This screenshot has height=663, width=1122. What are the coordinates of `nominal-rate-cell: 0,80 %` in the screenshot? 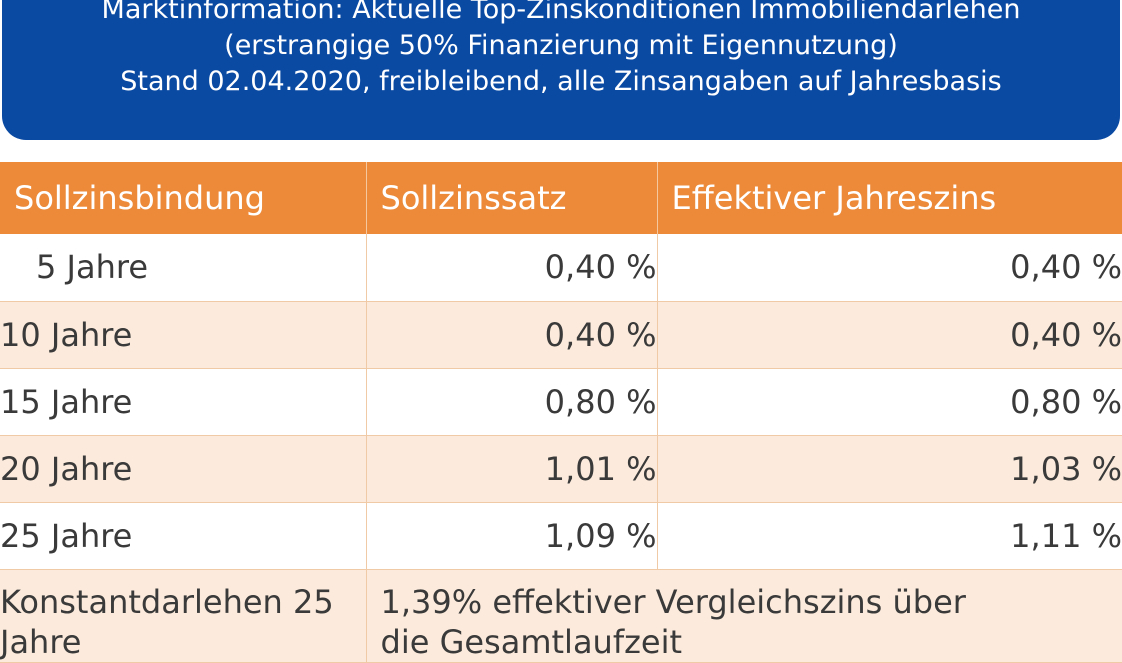 It's located at (512, 402).